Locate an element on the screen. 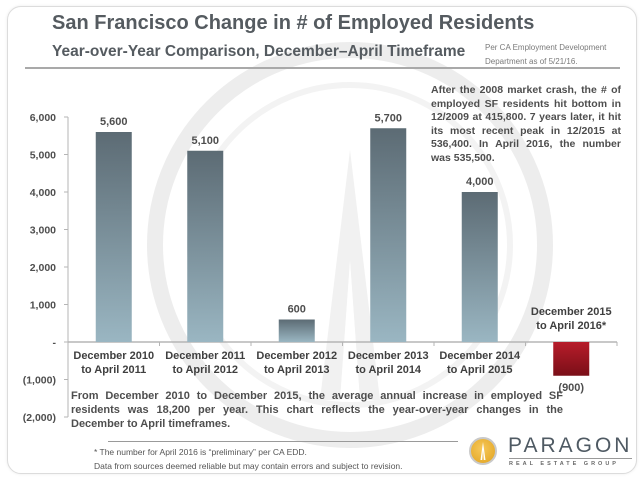 This screenshot has height=478, width=640. logo-divider is located at coordinates (570, 458).